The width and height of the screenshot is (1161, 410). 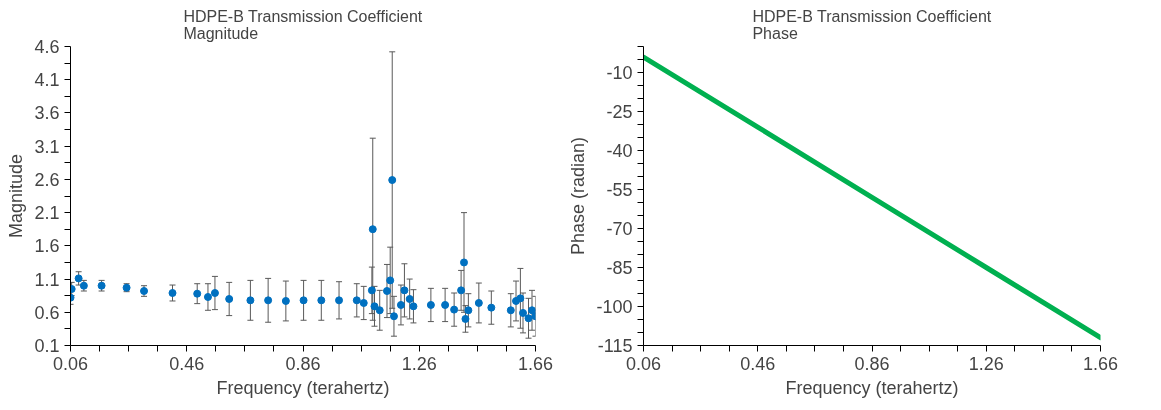 I want to click on y-tick-label: 0.6, so click(x=47, y=312).